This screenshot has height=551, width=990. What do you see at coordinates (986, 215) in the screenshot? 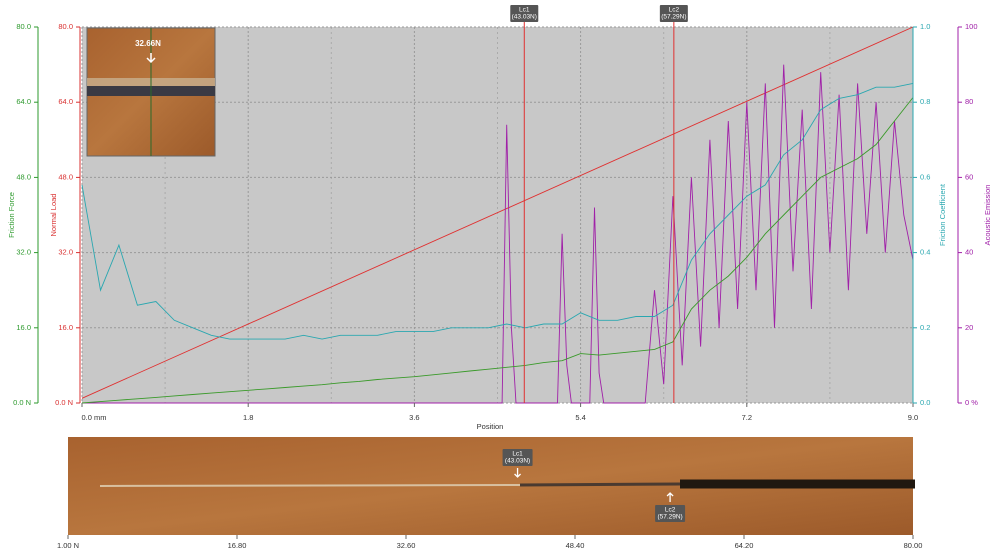
I see `y-axis-title: Acoustic Emission` at bounding box center [986, 215].